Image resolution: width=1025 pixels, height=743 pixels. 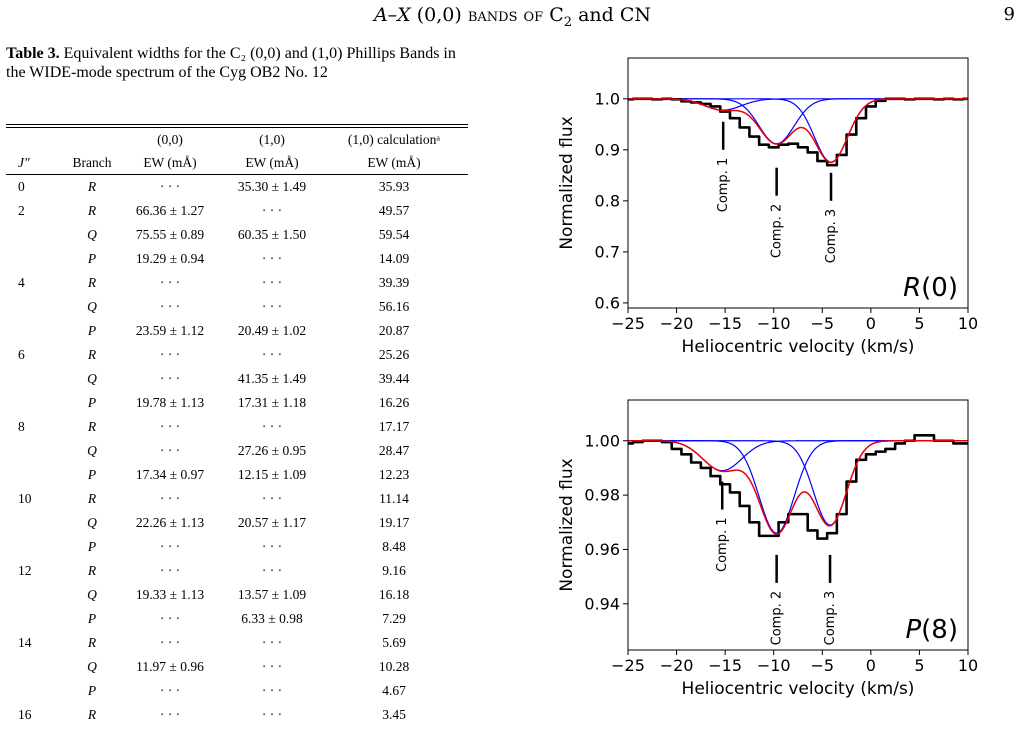 I want to click on group-header: (1,0) calculationᵃ, so click(x=394, y=139).